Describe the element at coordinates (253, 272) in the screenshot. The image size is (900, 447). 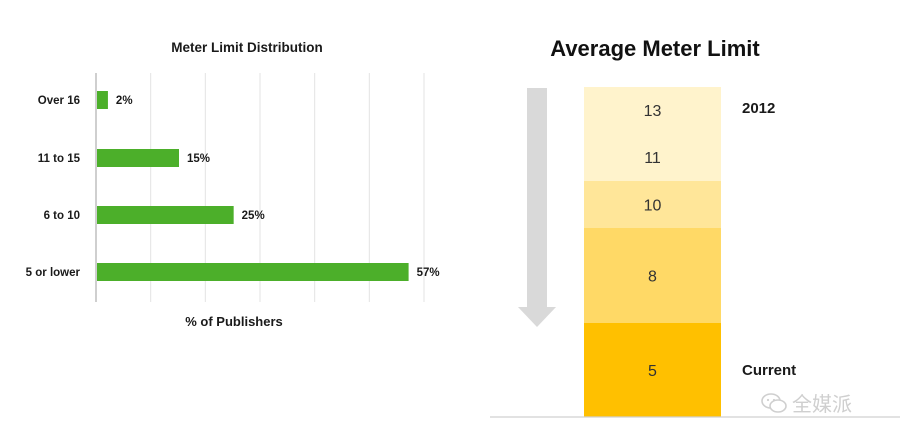
I see `bar-5-or-lower` at that location.